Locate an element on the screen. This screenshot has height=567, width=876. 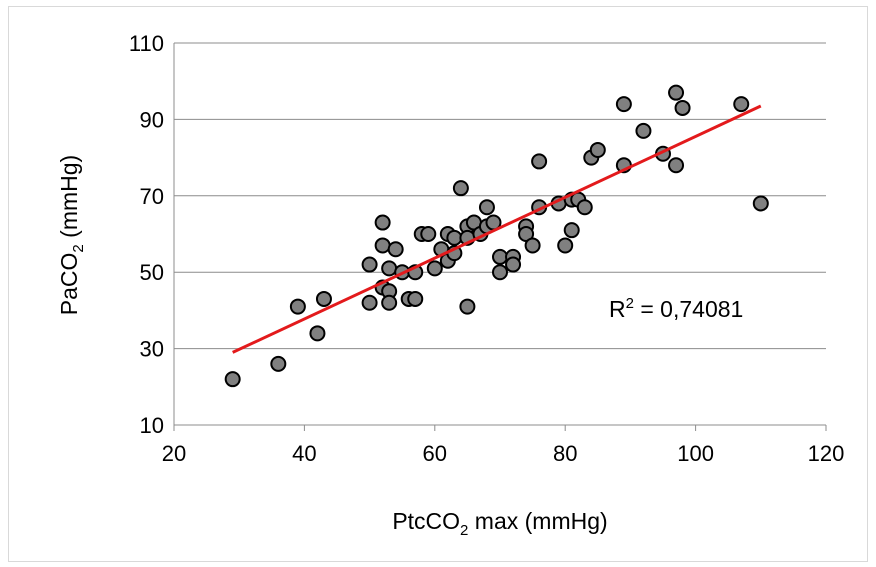
y-axis-title: PaCO2 (mmHg) is located at coordinates (71, 235).